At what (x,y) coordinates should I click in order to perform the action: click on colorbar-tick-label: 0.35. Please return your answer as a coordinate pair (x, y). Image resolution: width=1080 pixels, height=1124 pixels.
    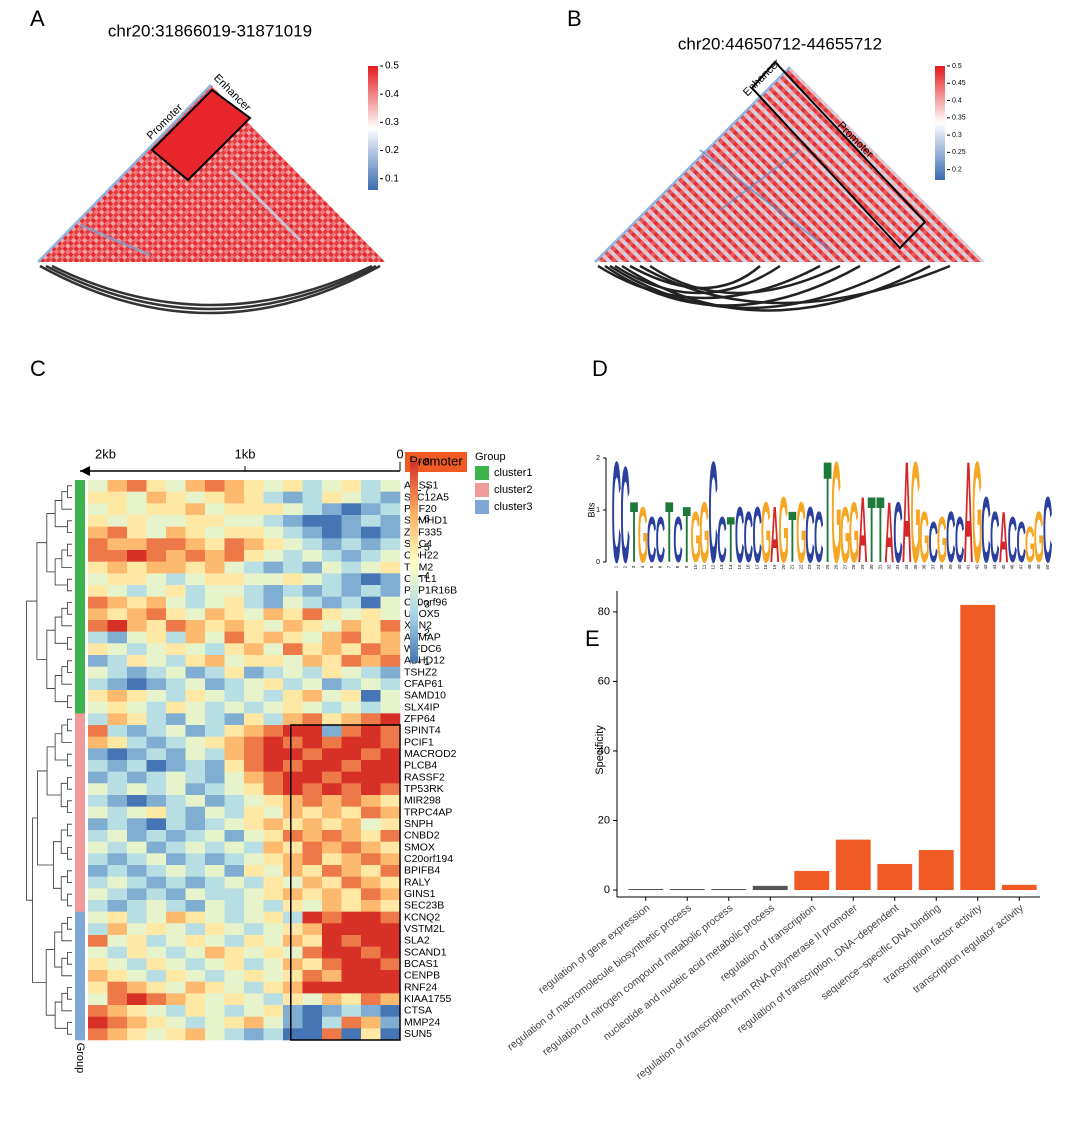
    Looking at the image, I should click on (959, 118).